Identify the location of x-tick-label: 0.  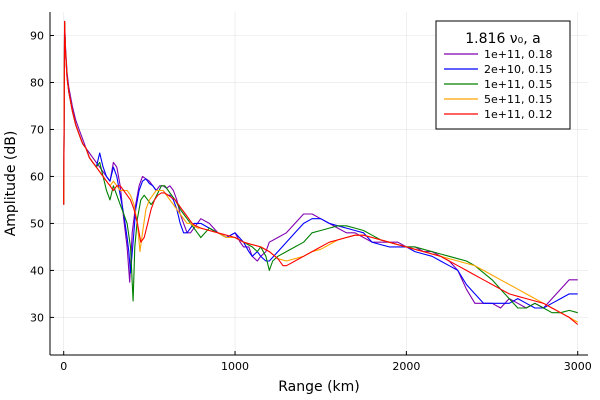
(63, 366).